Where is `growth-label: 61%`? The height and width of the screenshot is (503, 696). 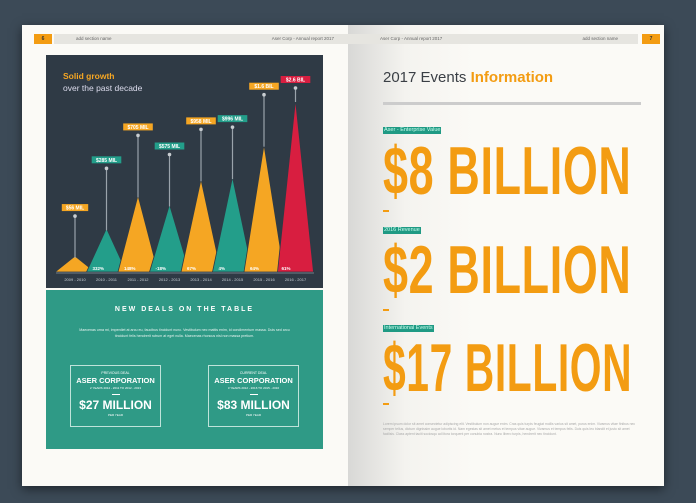 growth-label: 61% is located at coordinates (286, 268).